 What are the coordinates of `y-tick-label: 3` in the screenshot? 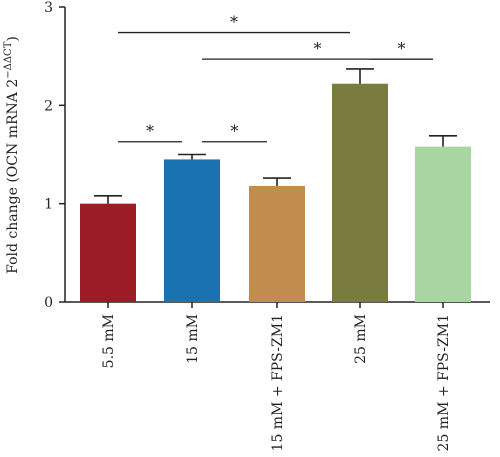 It's located at (48, 8).